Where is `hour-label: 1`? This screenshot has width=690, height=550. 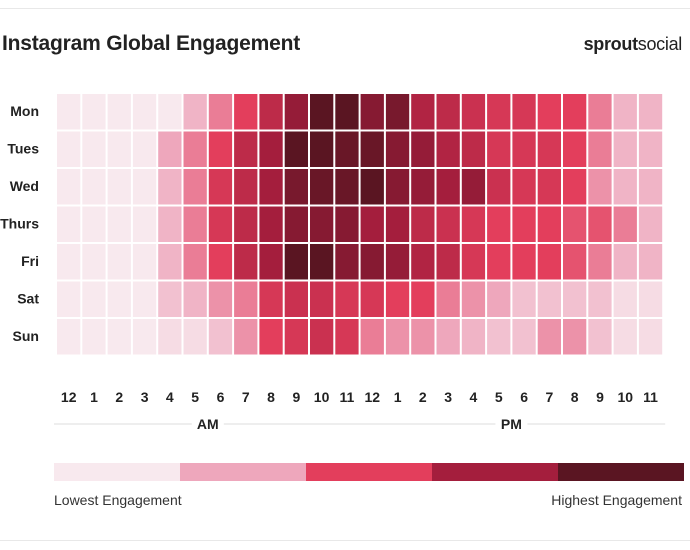
hour-label: 1 is located at coordinates (94, 397).